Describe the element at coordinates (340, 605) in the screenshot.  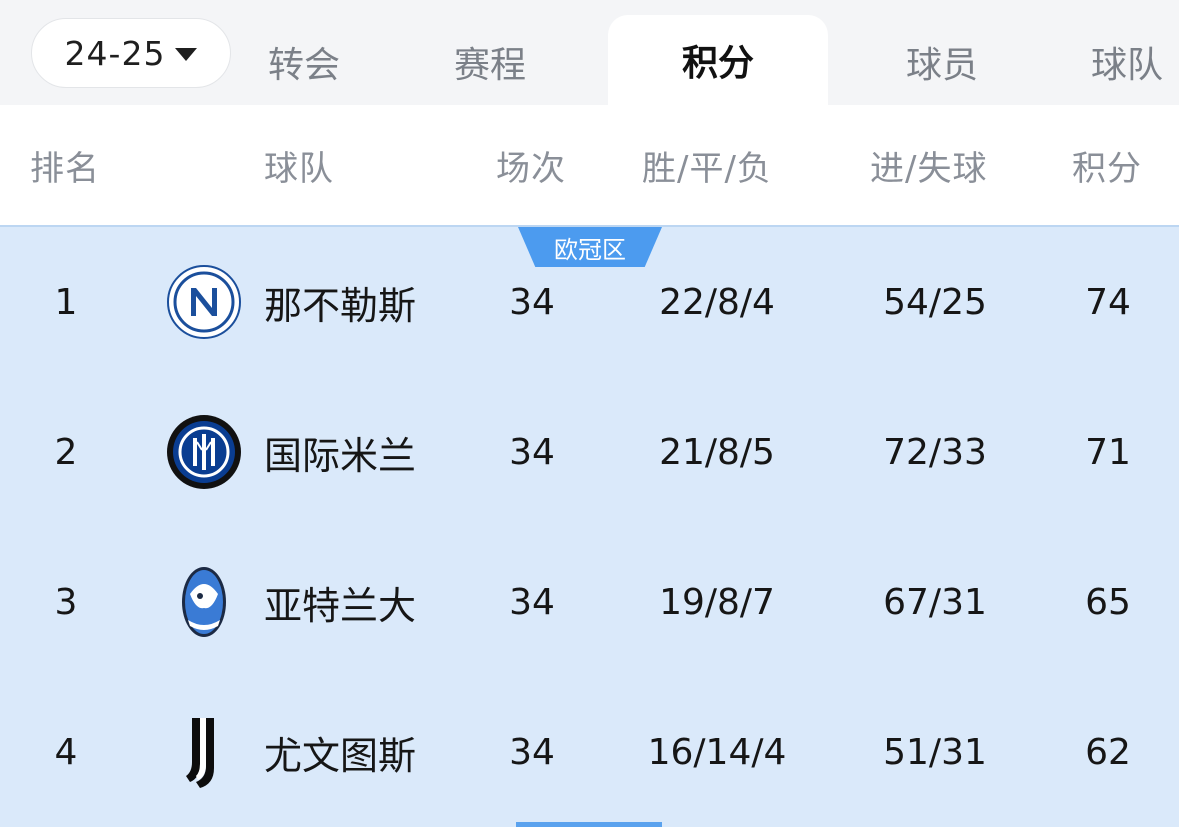
I see `team-name: 亚特兰大` at that location.